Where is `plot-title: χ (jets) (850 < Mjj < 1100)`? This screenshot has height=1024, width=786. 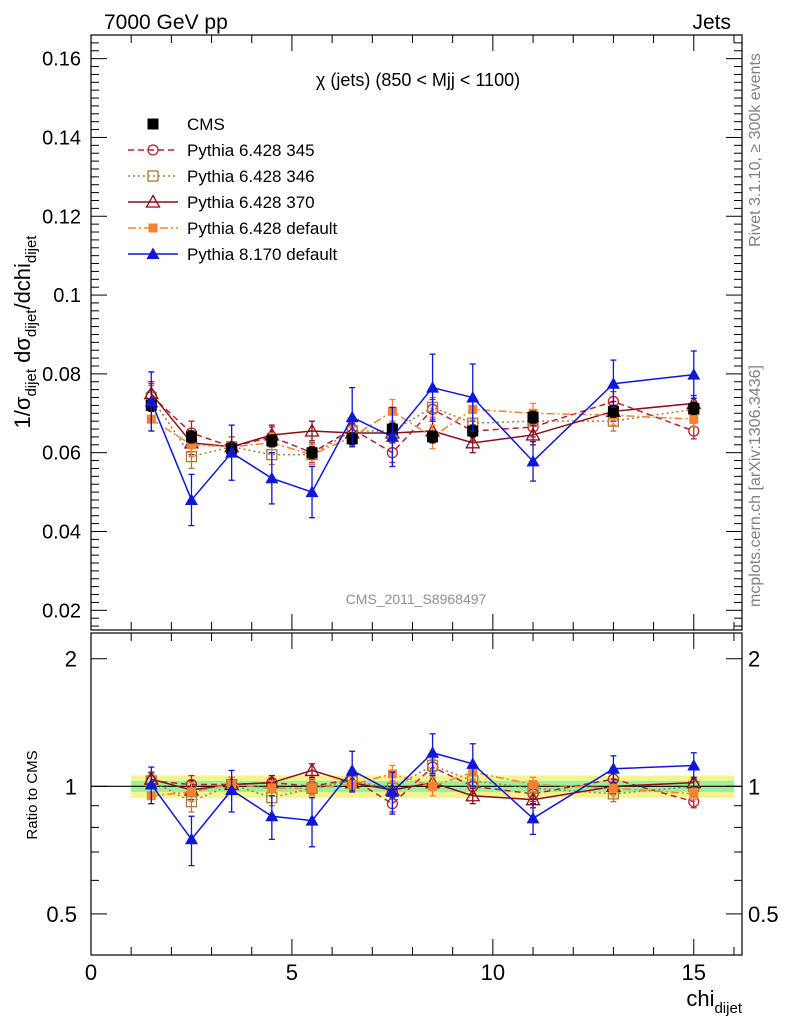 plot-title: χ (jets) (850 < Mjj < 1100) is located at coordinates (418, 80).